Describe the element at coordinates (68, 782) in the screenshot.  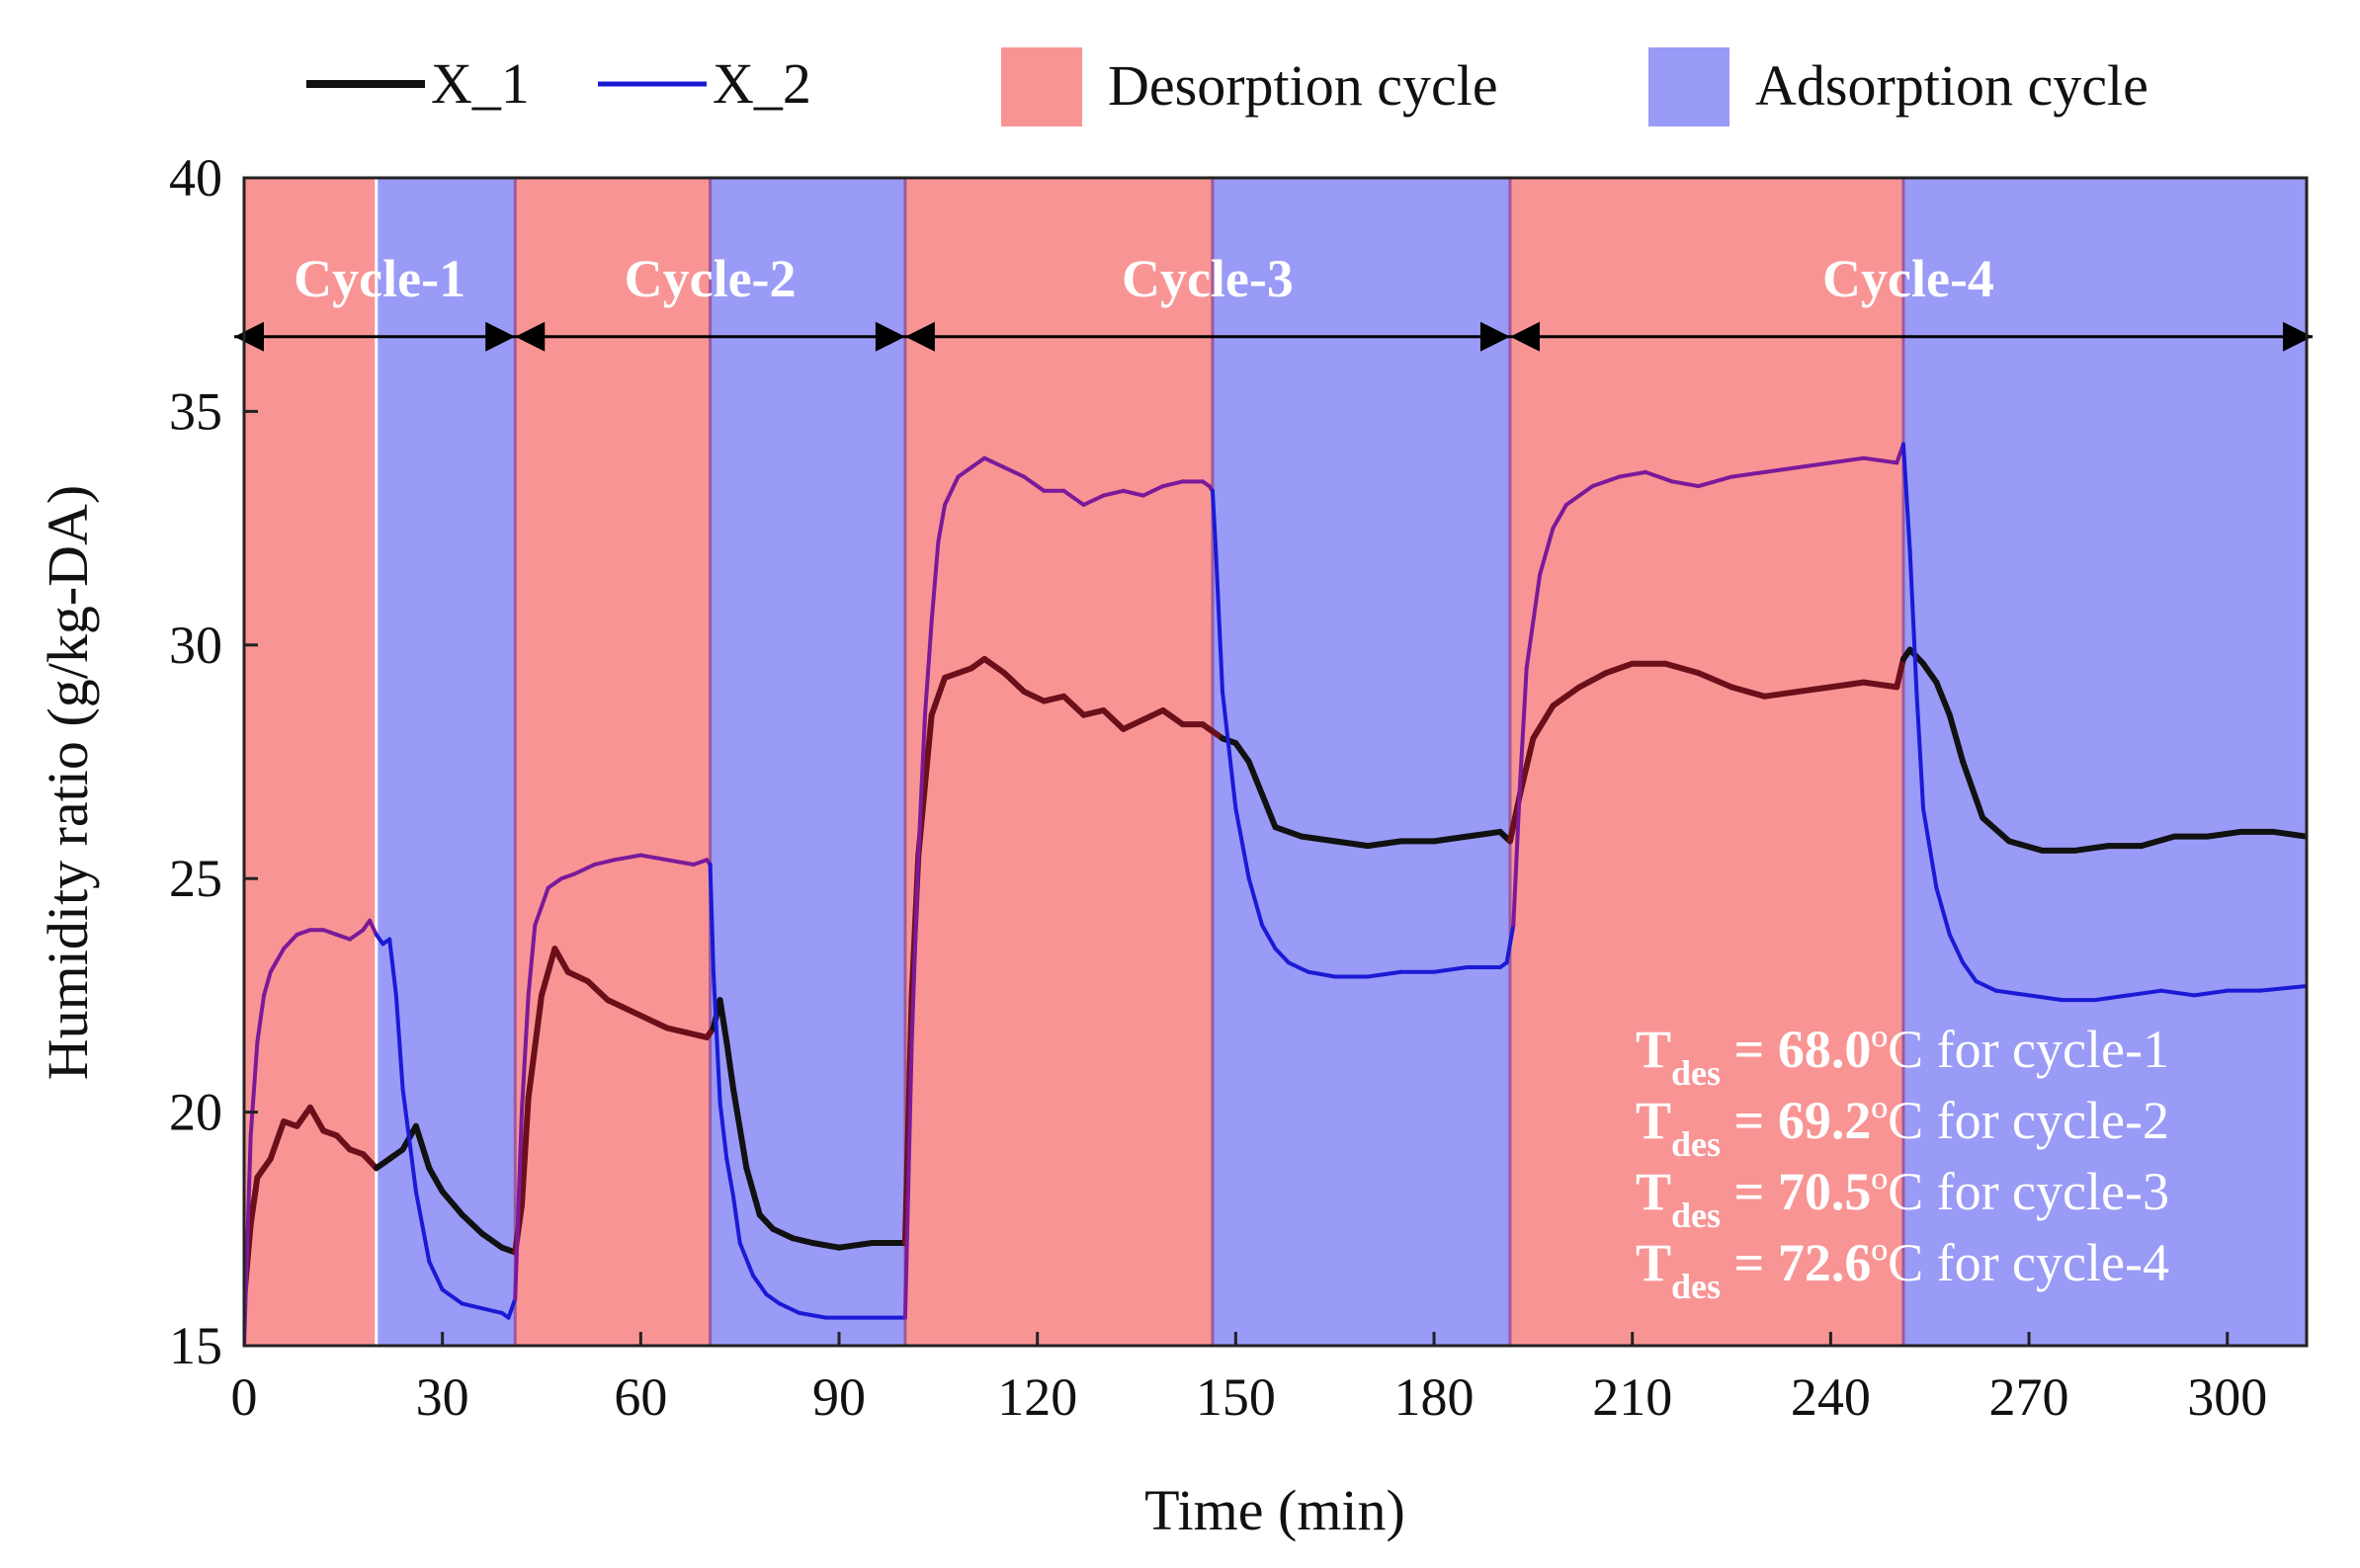
I see `y-axis-label: Humidity ratio (g/kg-DA)` at that location.